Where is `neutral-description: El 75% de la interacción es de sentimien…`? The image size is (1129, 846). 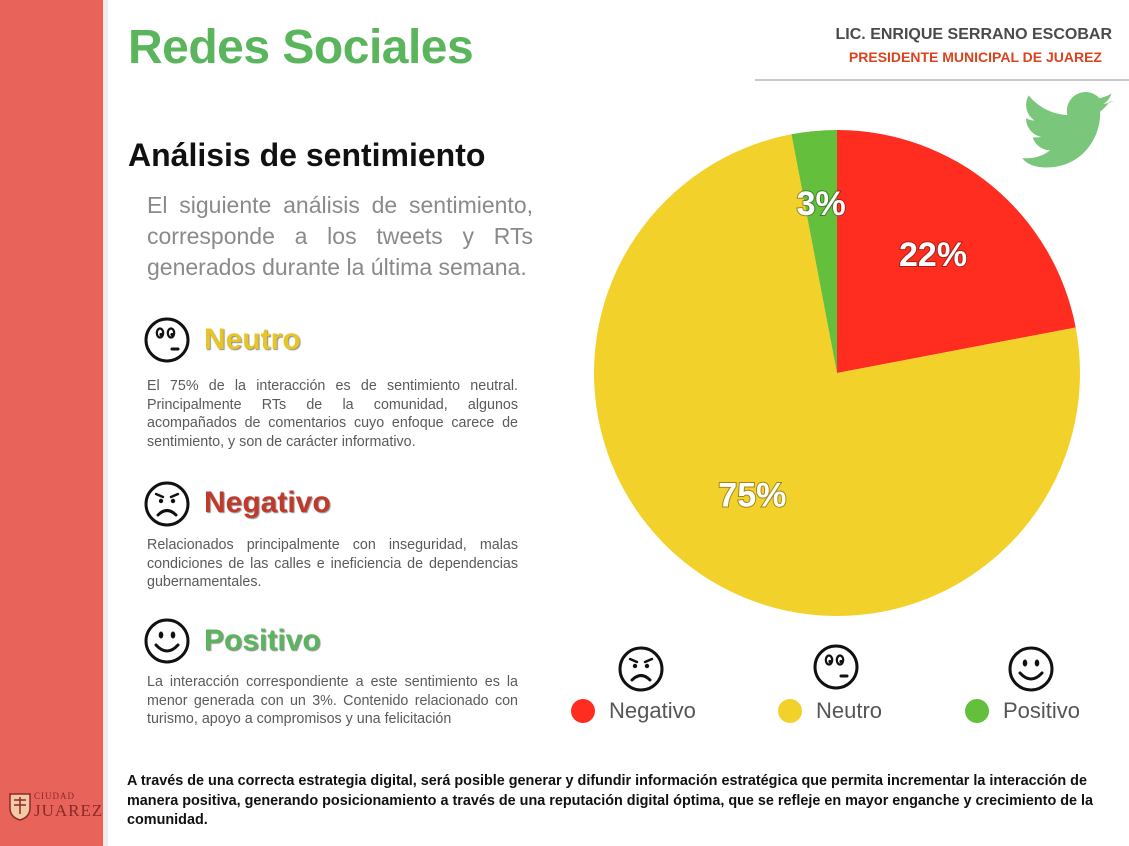
neutral-description: El 75% de la interacción es de sentimien… is located at coordinates (332, 414).